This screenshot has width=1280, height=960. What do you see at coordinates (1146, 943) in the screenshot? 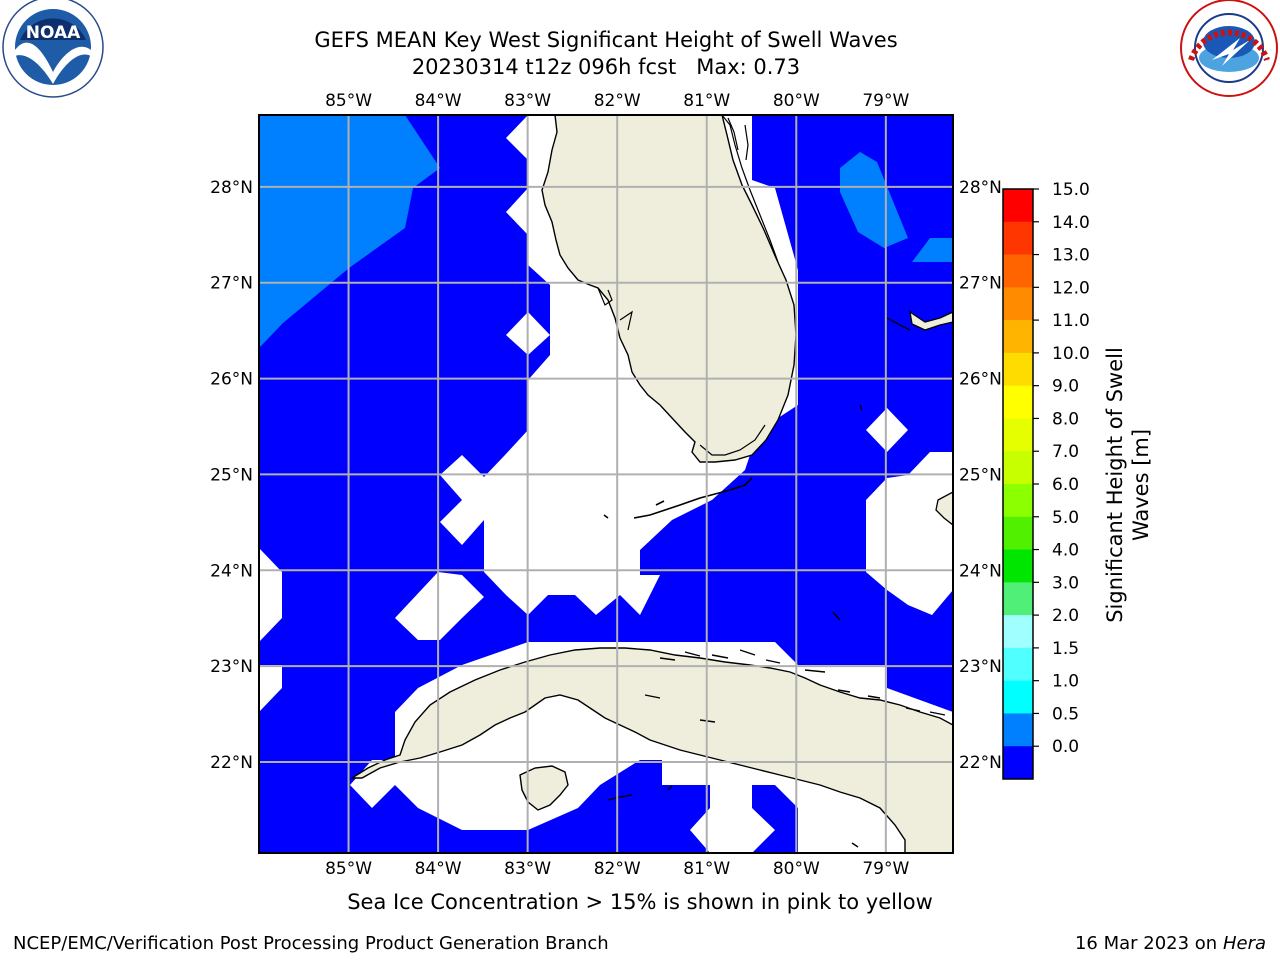
I see `footer-date-text: 16 Mar 2023 on` at bounding box center [1146, 943].